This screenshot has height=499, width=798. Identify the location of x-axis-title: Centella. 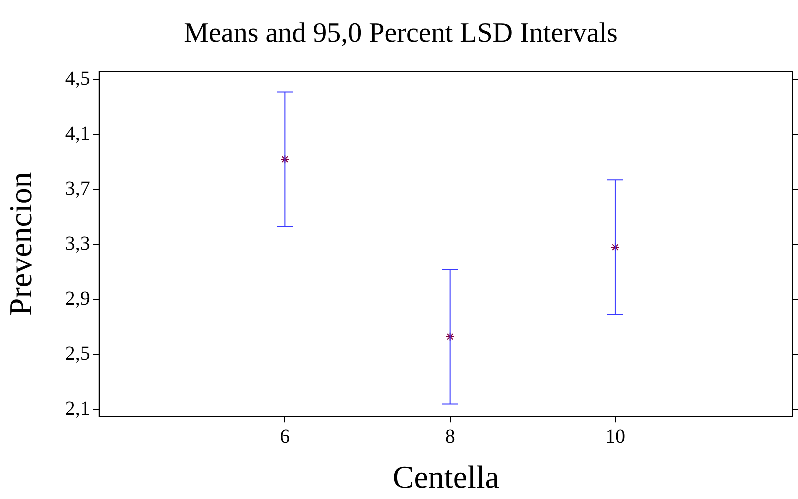
(446, 477).